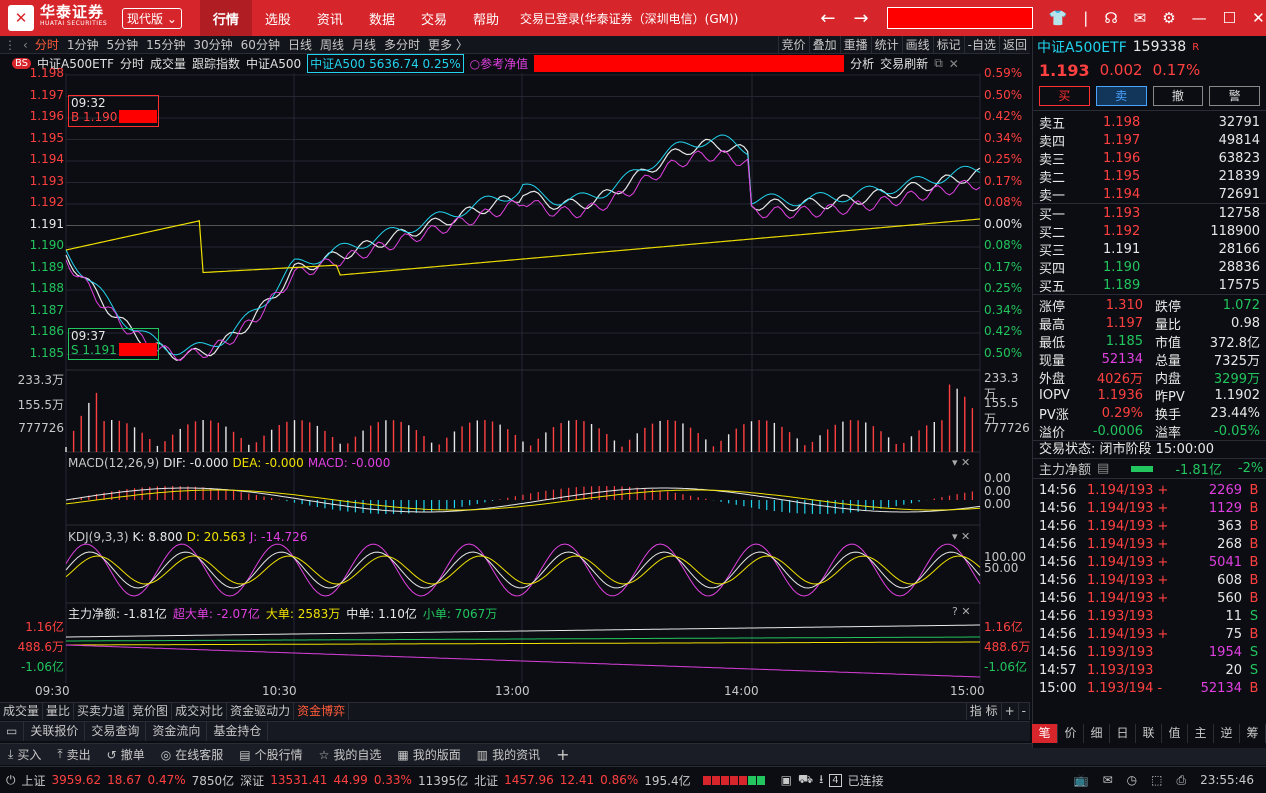  Describe the element at coordinates (793, 45) in the screenshot. I see `tool-auction: 竞价` at that location.